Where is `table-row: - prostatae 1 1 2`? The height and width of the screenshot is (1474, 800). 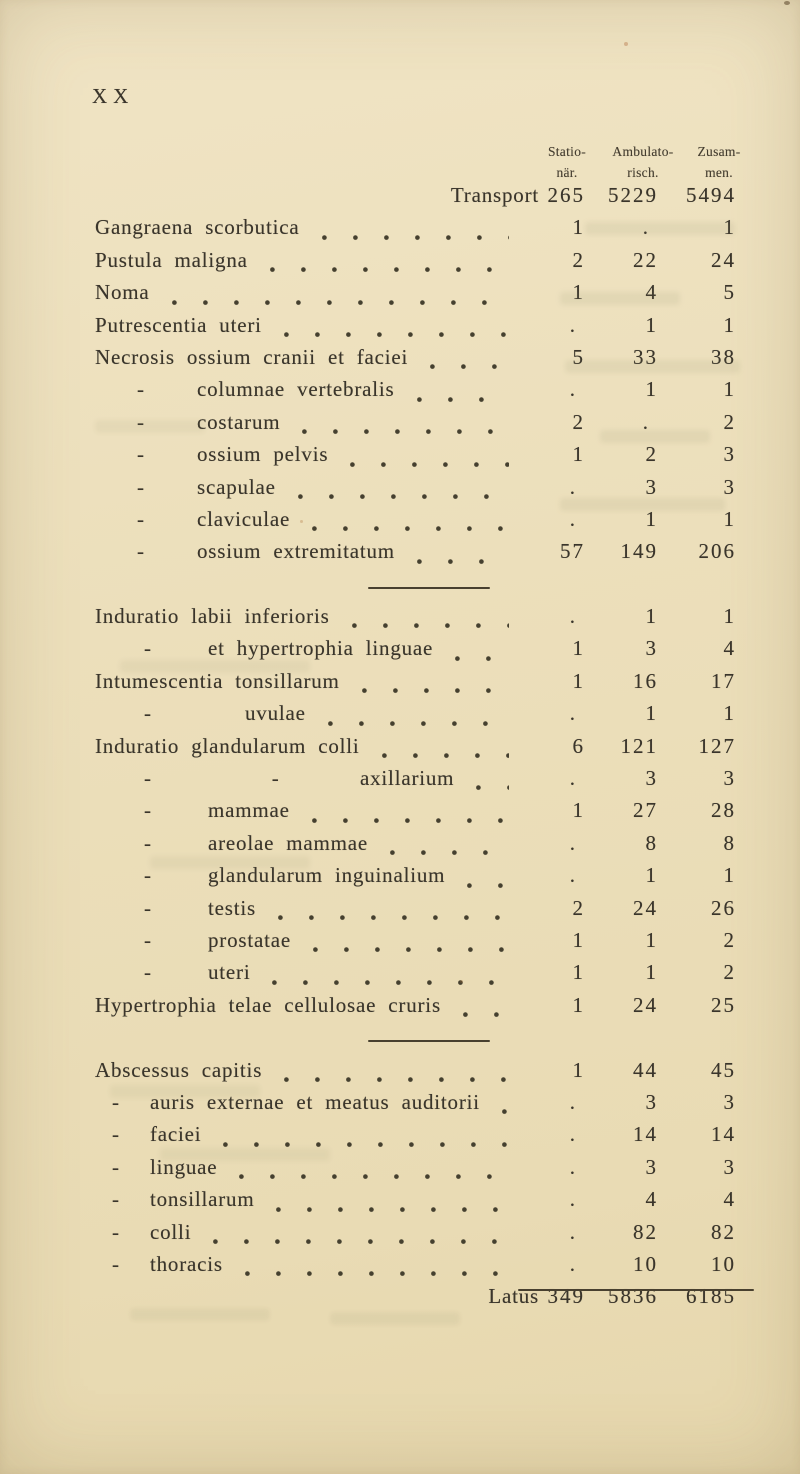
table-row: - prostatae 1 1 2 is located at coordinates (415, 944).